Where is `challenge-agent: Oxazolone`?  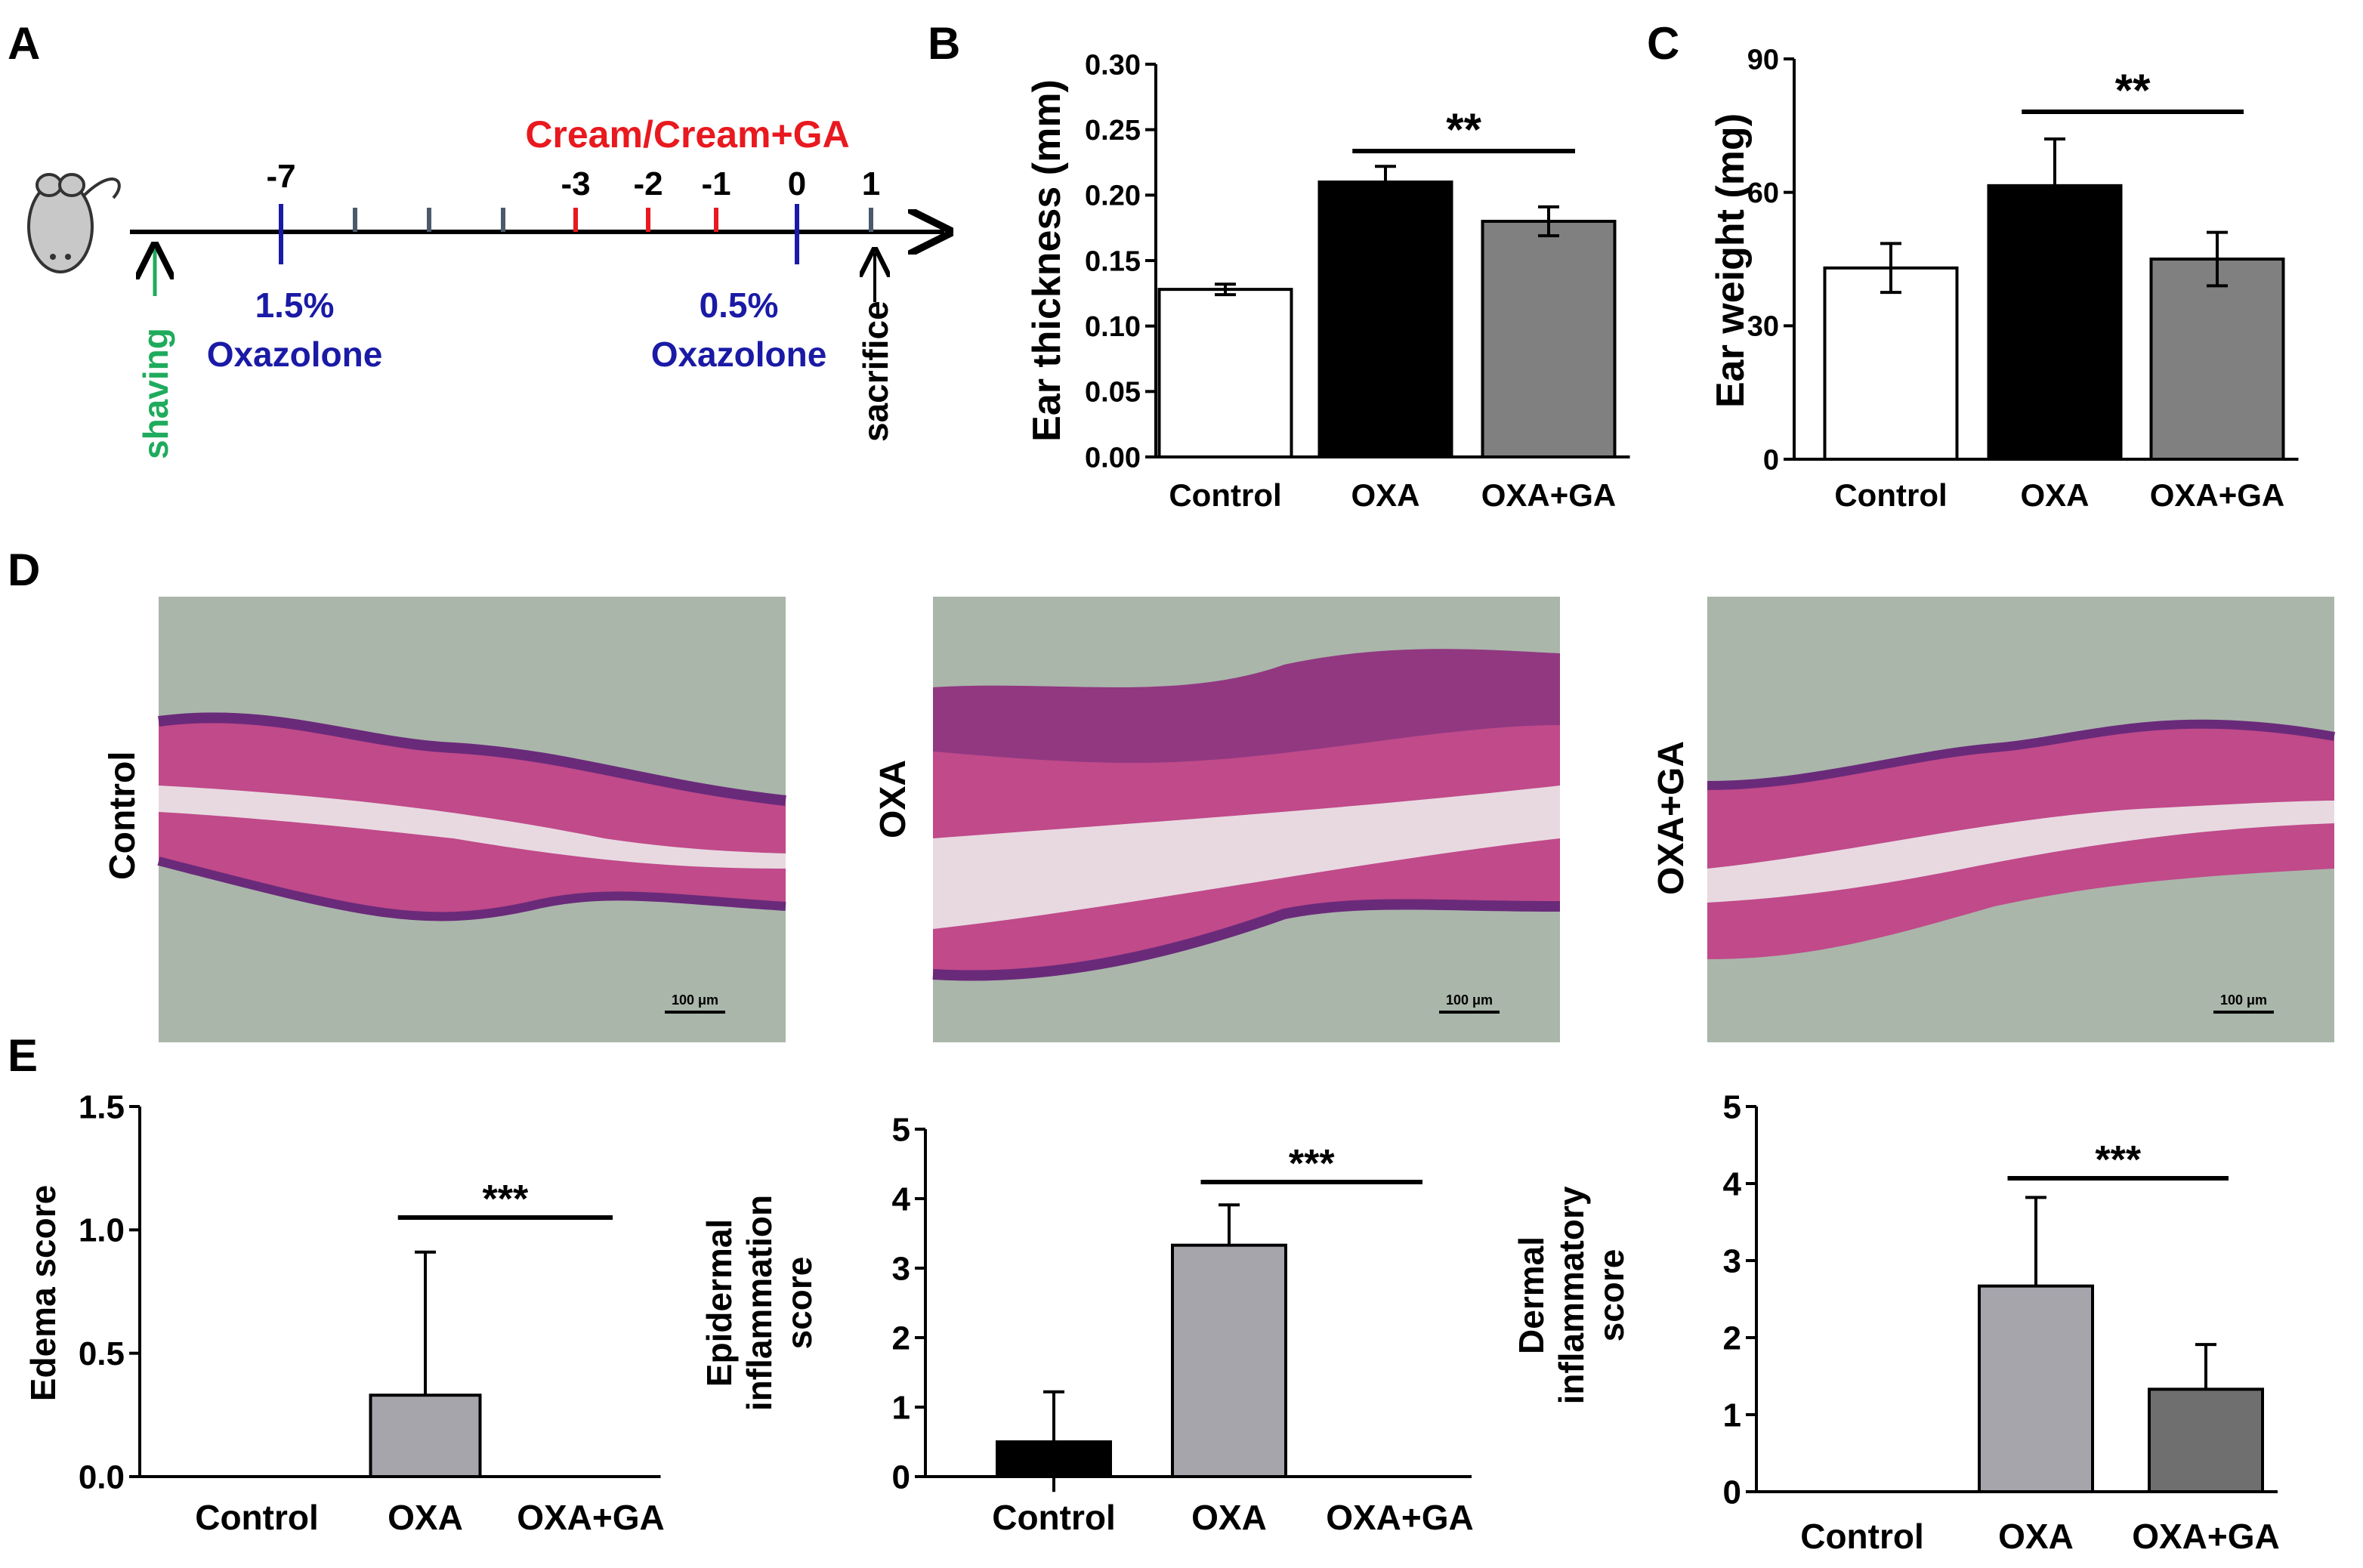 challenge-agent: Oxazolone is located at coordinates (739, 354).